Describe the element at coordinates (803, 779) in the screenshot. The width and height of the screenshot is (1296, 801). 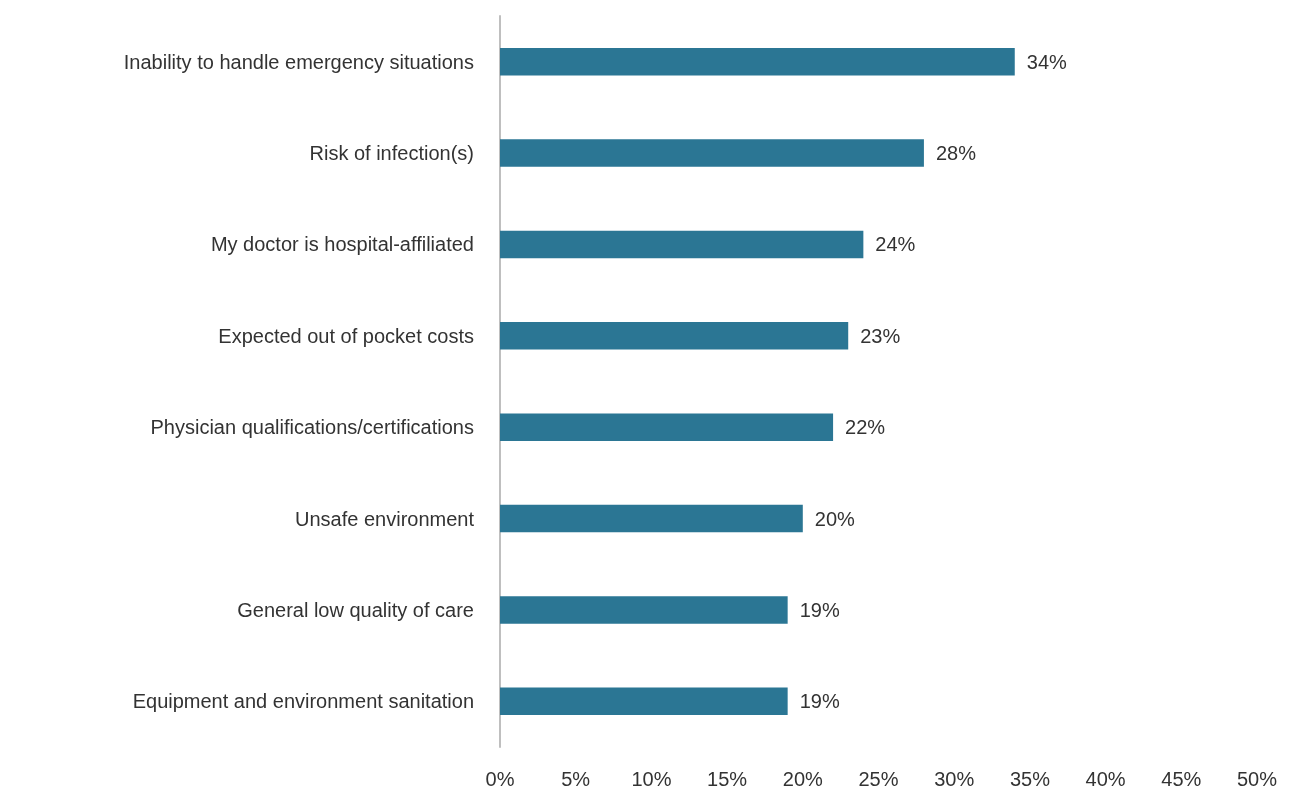
I see `x-tick-label: 20%` at that location.